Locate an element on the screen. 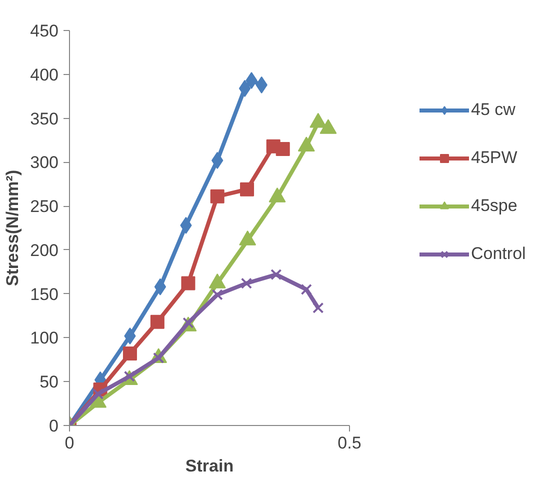 The image size is (541, 486). y-axis-title: Stress(N/mm²) is located at coordinates (12, 228).